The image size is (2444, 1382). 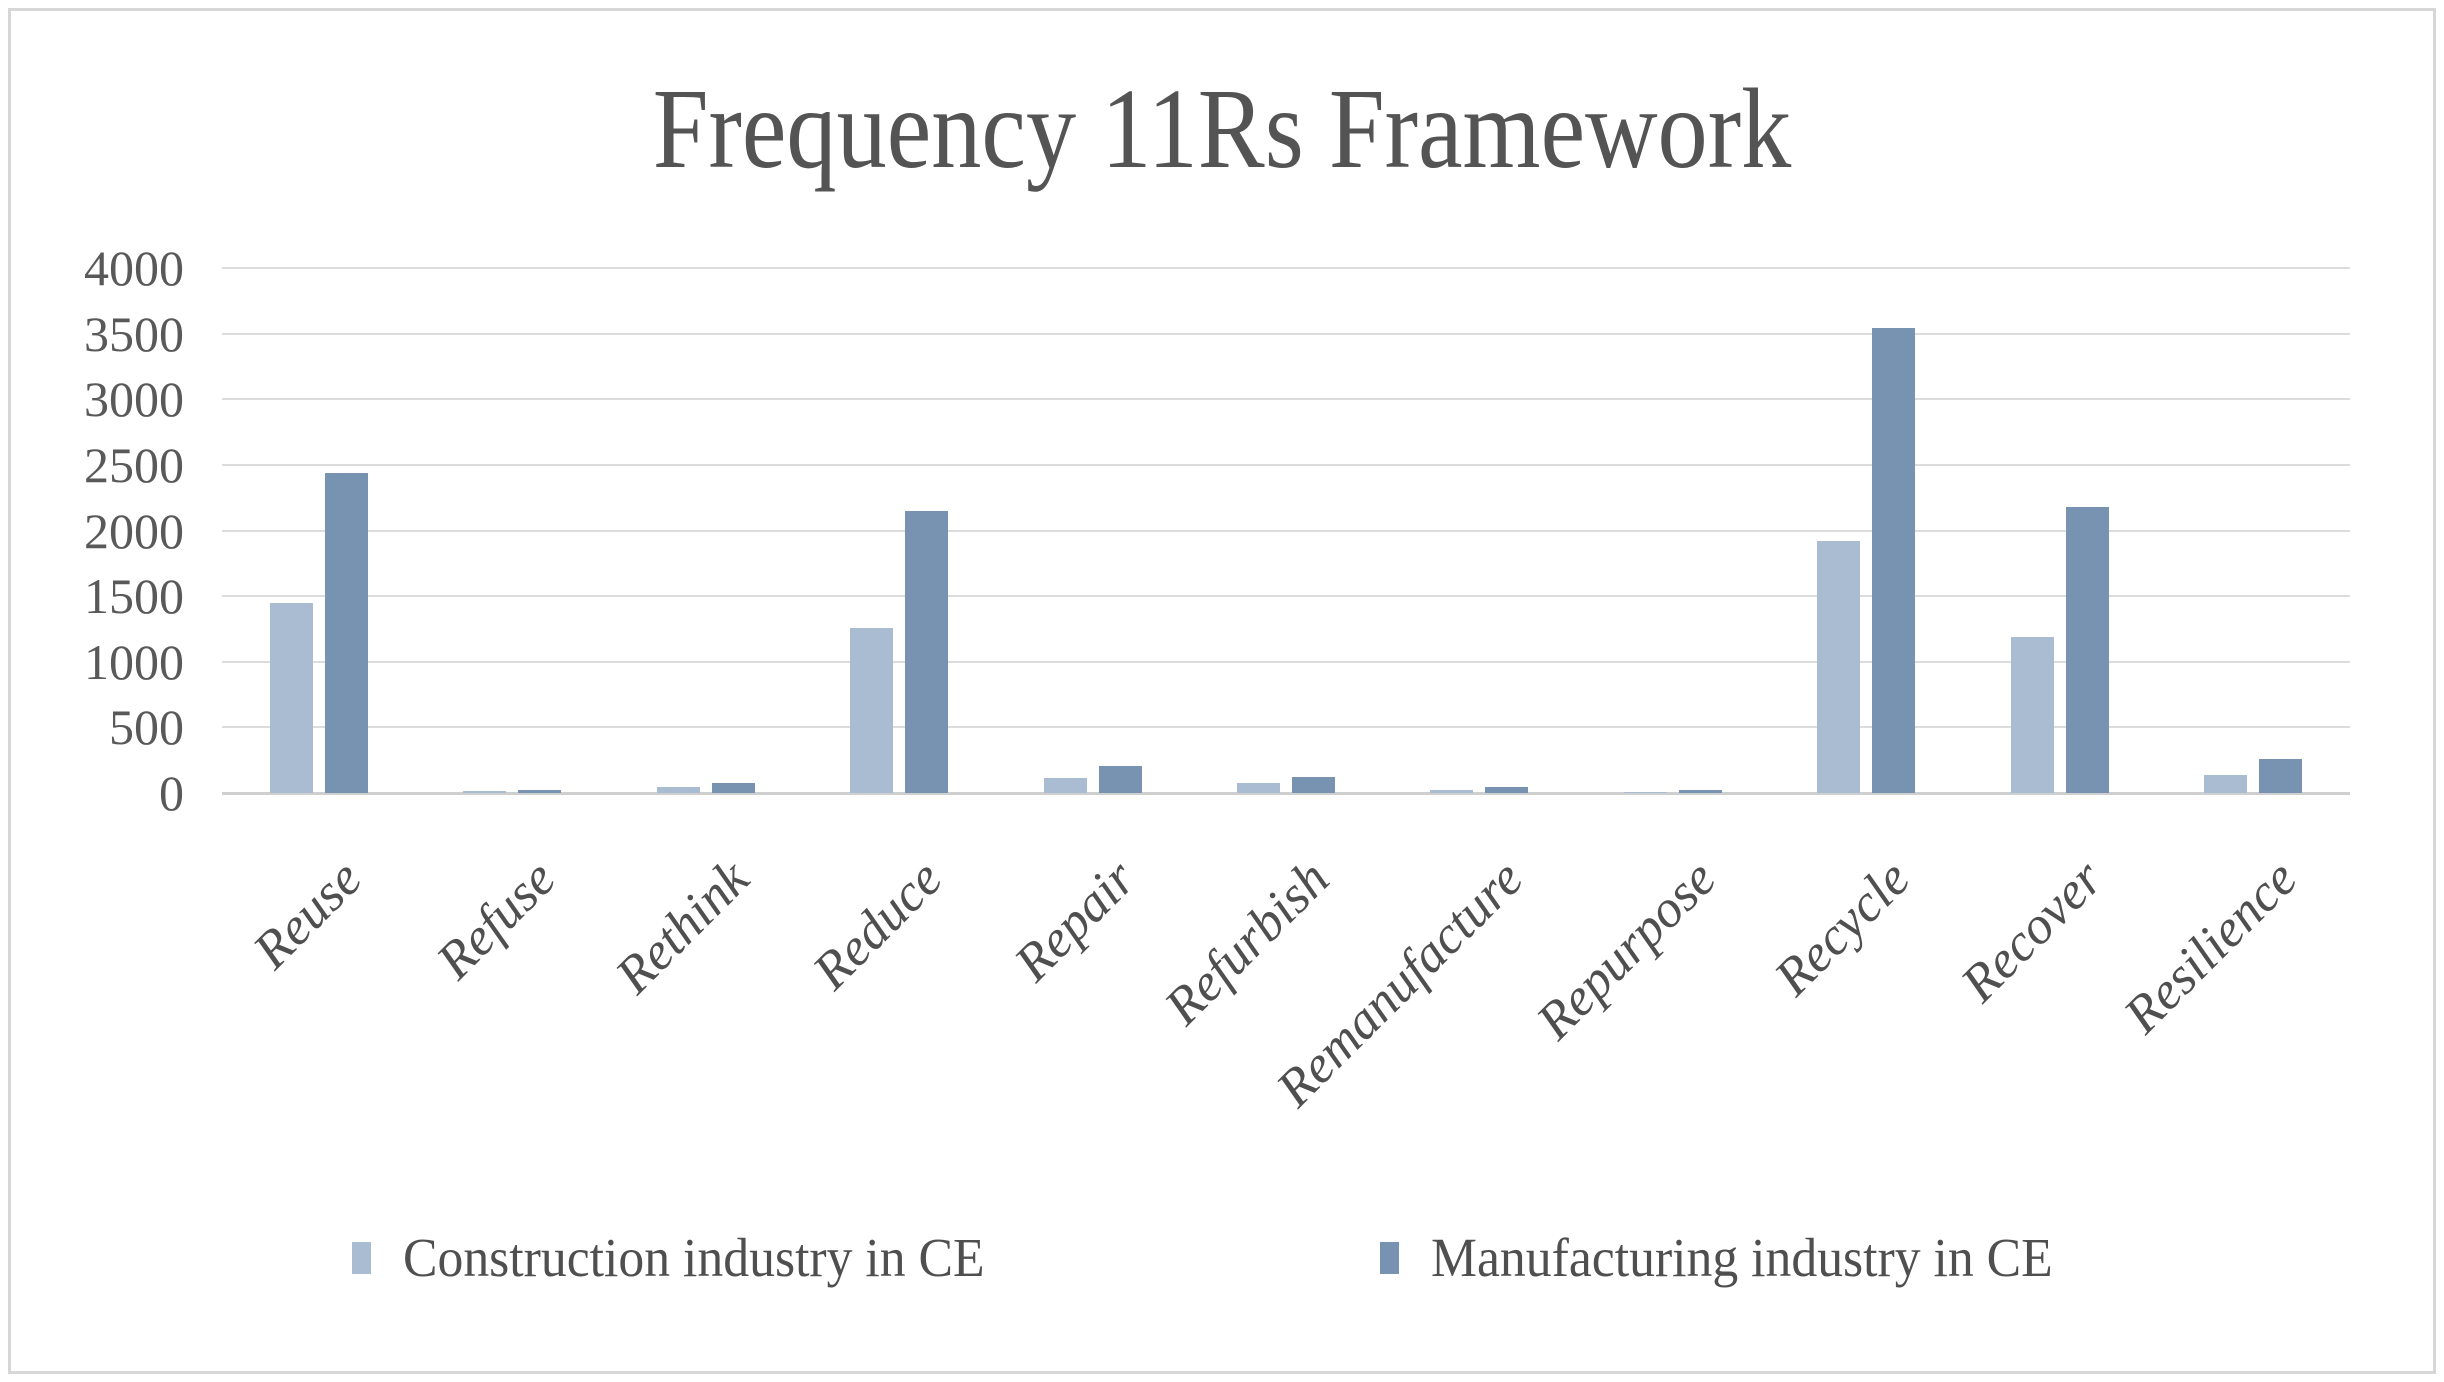 What do you see at coordinates (2226, 783) in the screenshot?
I see `bar-construction-resilience` at bounding box center [2226, 783].